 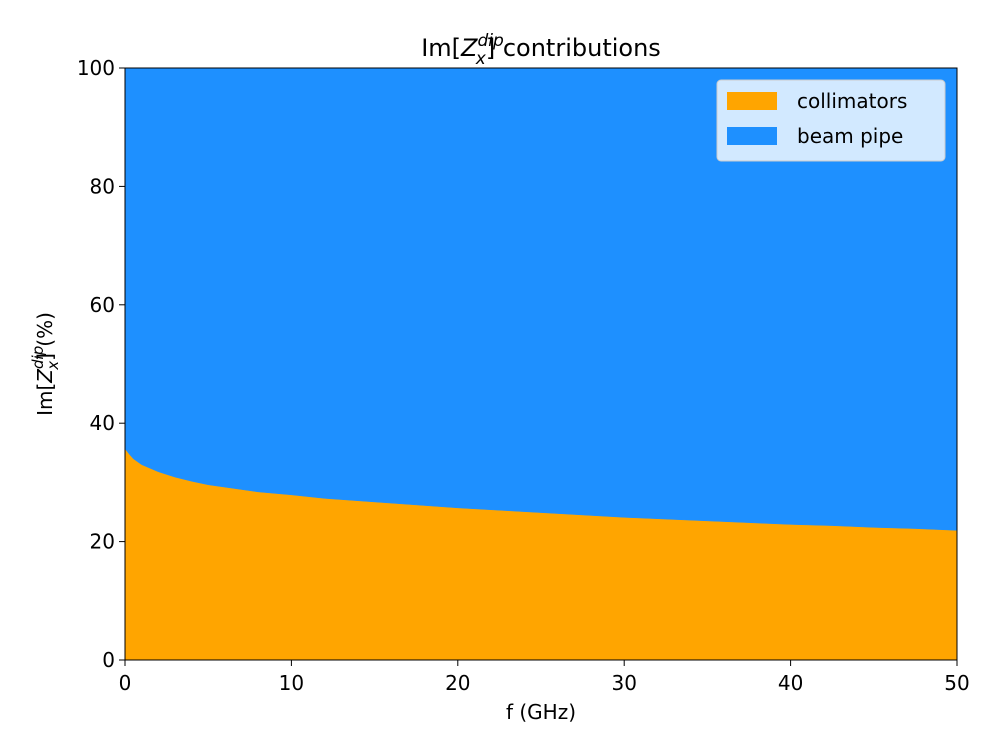 I want to click on x-axis: 0 10 20 30 40 50, so click(x=544, y=677).